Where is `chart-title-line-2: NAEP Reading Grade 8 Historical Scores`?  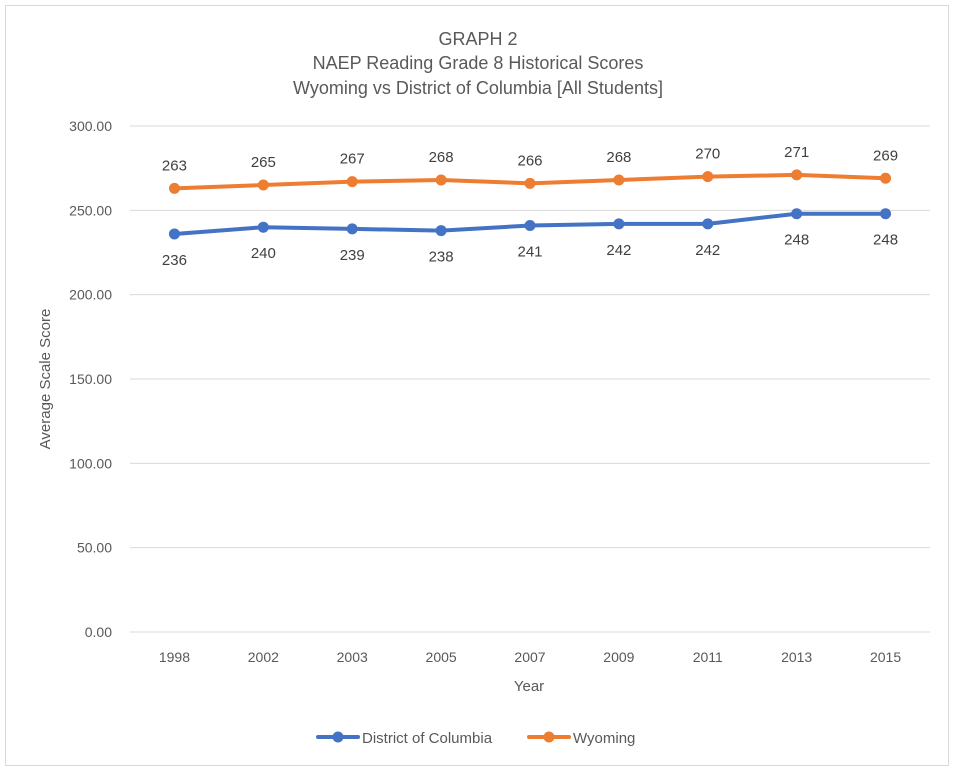 chart-title-line-2: NAEP Reading Grade 8 Historical Scores is located at coordinates (478, 63).